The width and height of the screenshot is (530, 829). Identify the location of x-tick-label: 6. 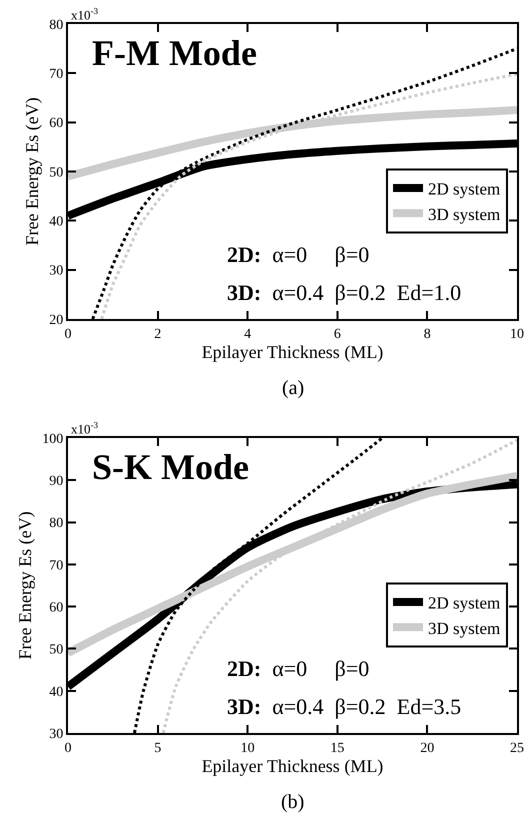
(337, 334).